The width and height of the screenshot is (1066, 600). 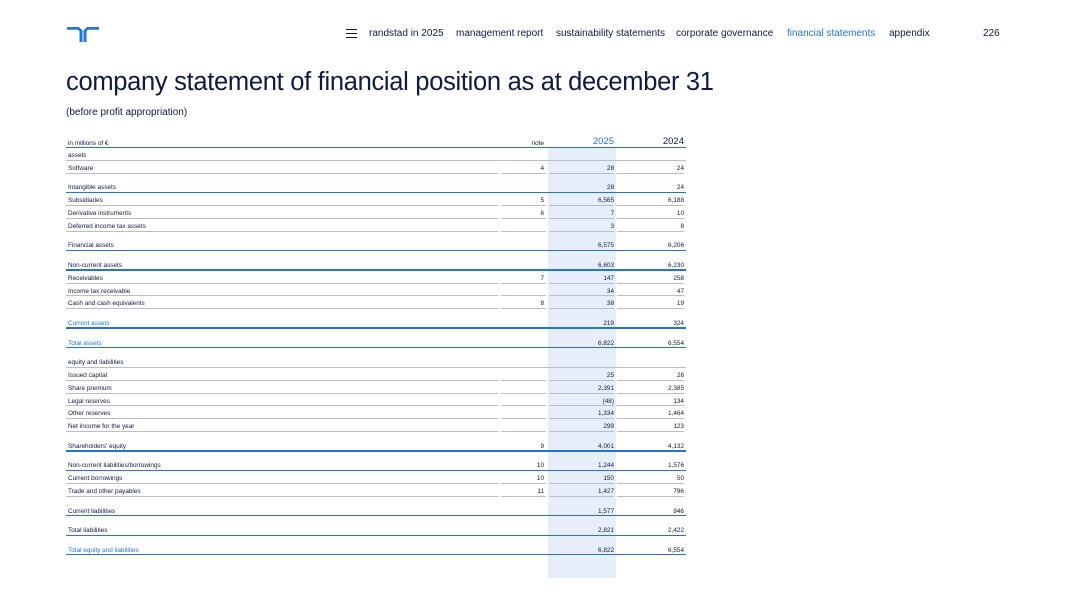 I want to click on header-rule, so click(x=376, y=147).